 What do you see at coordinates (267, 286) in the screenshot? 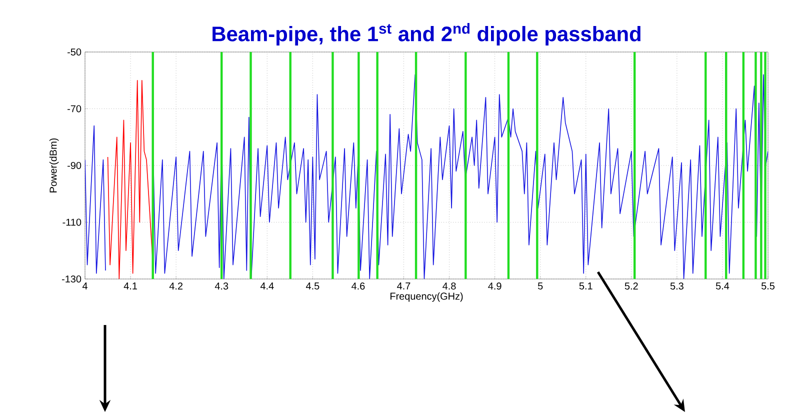
I see `x-tick-label: 4.4` at bounding box center [267, 286].